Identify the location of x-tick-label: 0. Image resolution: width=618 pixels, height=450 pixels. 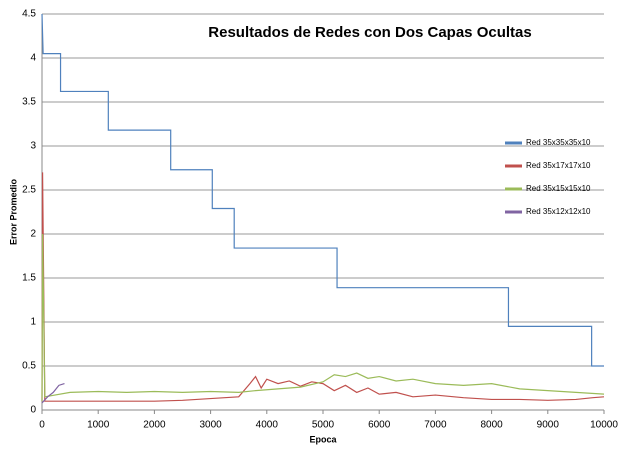
(42, 425).